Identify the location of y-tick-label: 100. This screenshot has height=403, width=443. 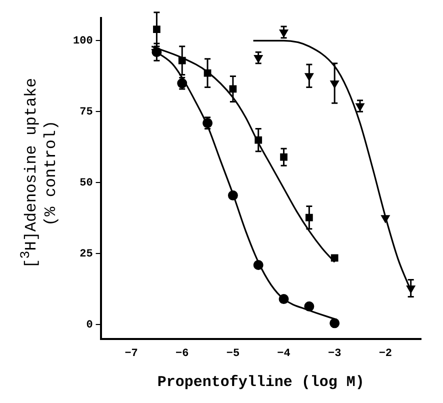
(82, 41).